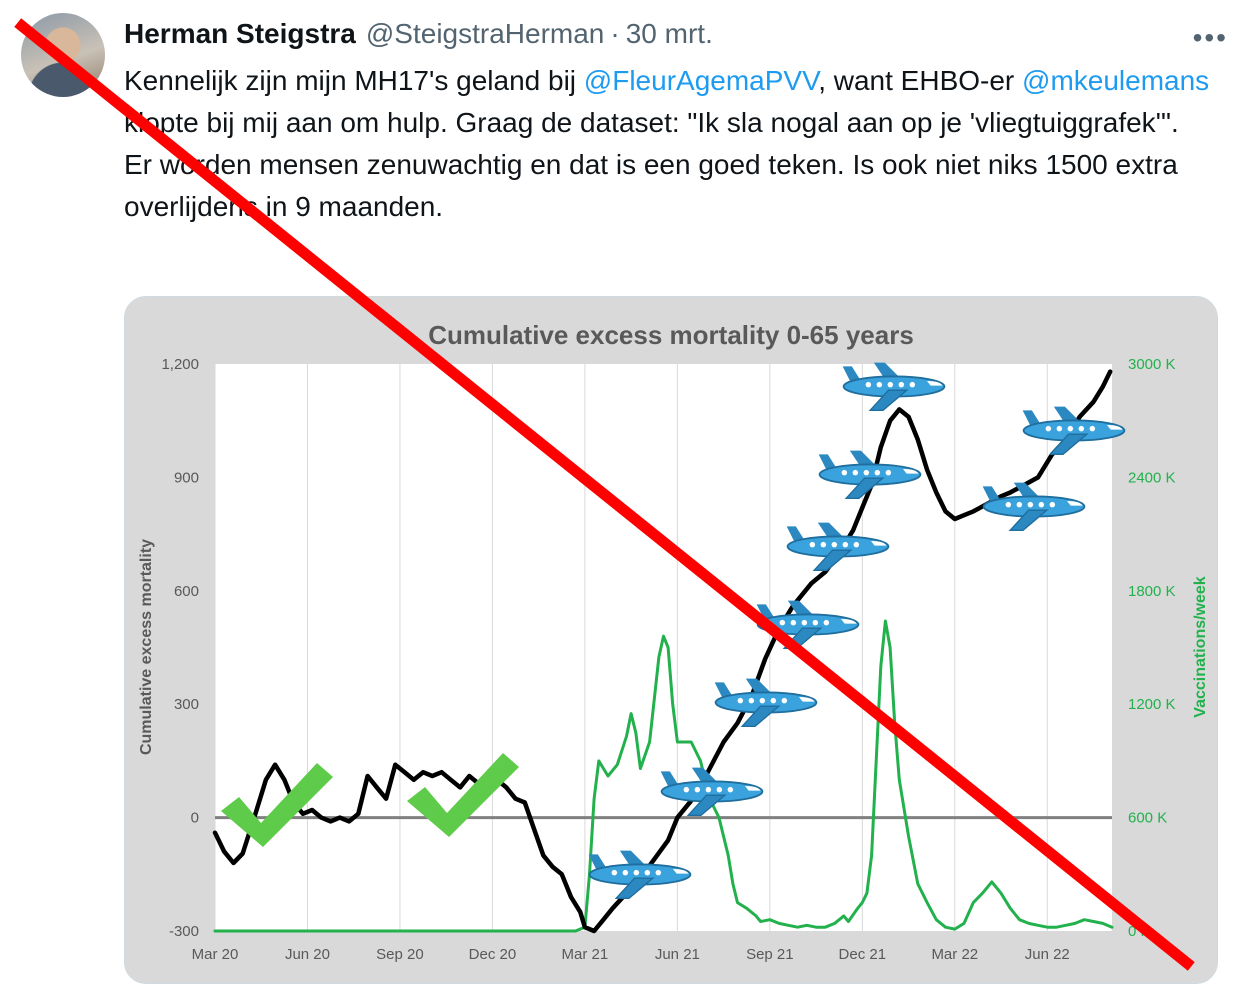 Image resolution: width=1254 pixels, height=991 pixels. I want to click on y-tick-label: 0, so click(195, 818).